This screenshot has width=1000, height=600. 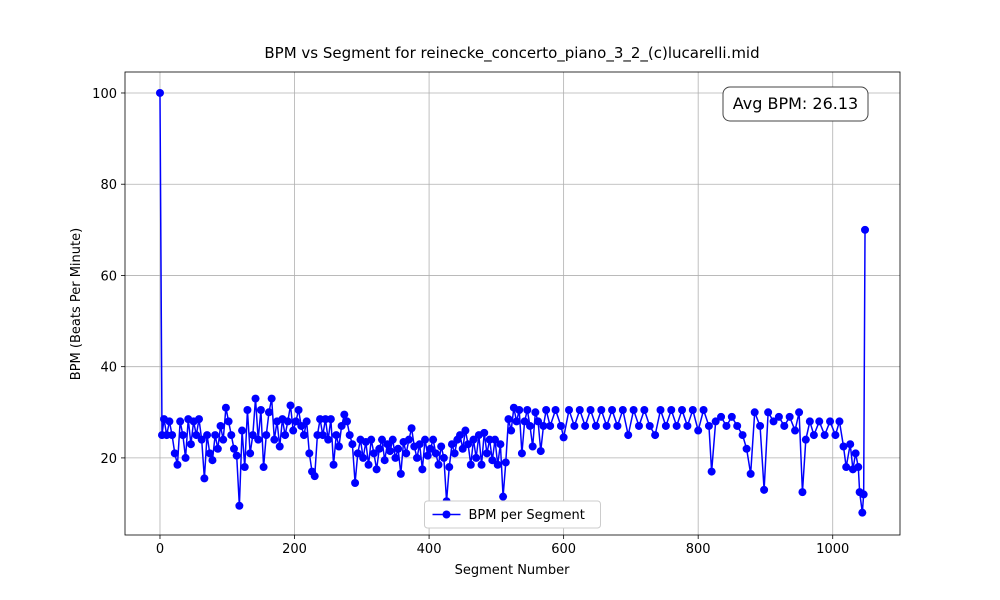 What do you see at coordinates (563, 549) in the screenshot?
I see `x-tick-label: 600` at bounding box center [563, 549].